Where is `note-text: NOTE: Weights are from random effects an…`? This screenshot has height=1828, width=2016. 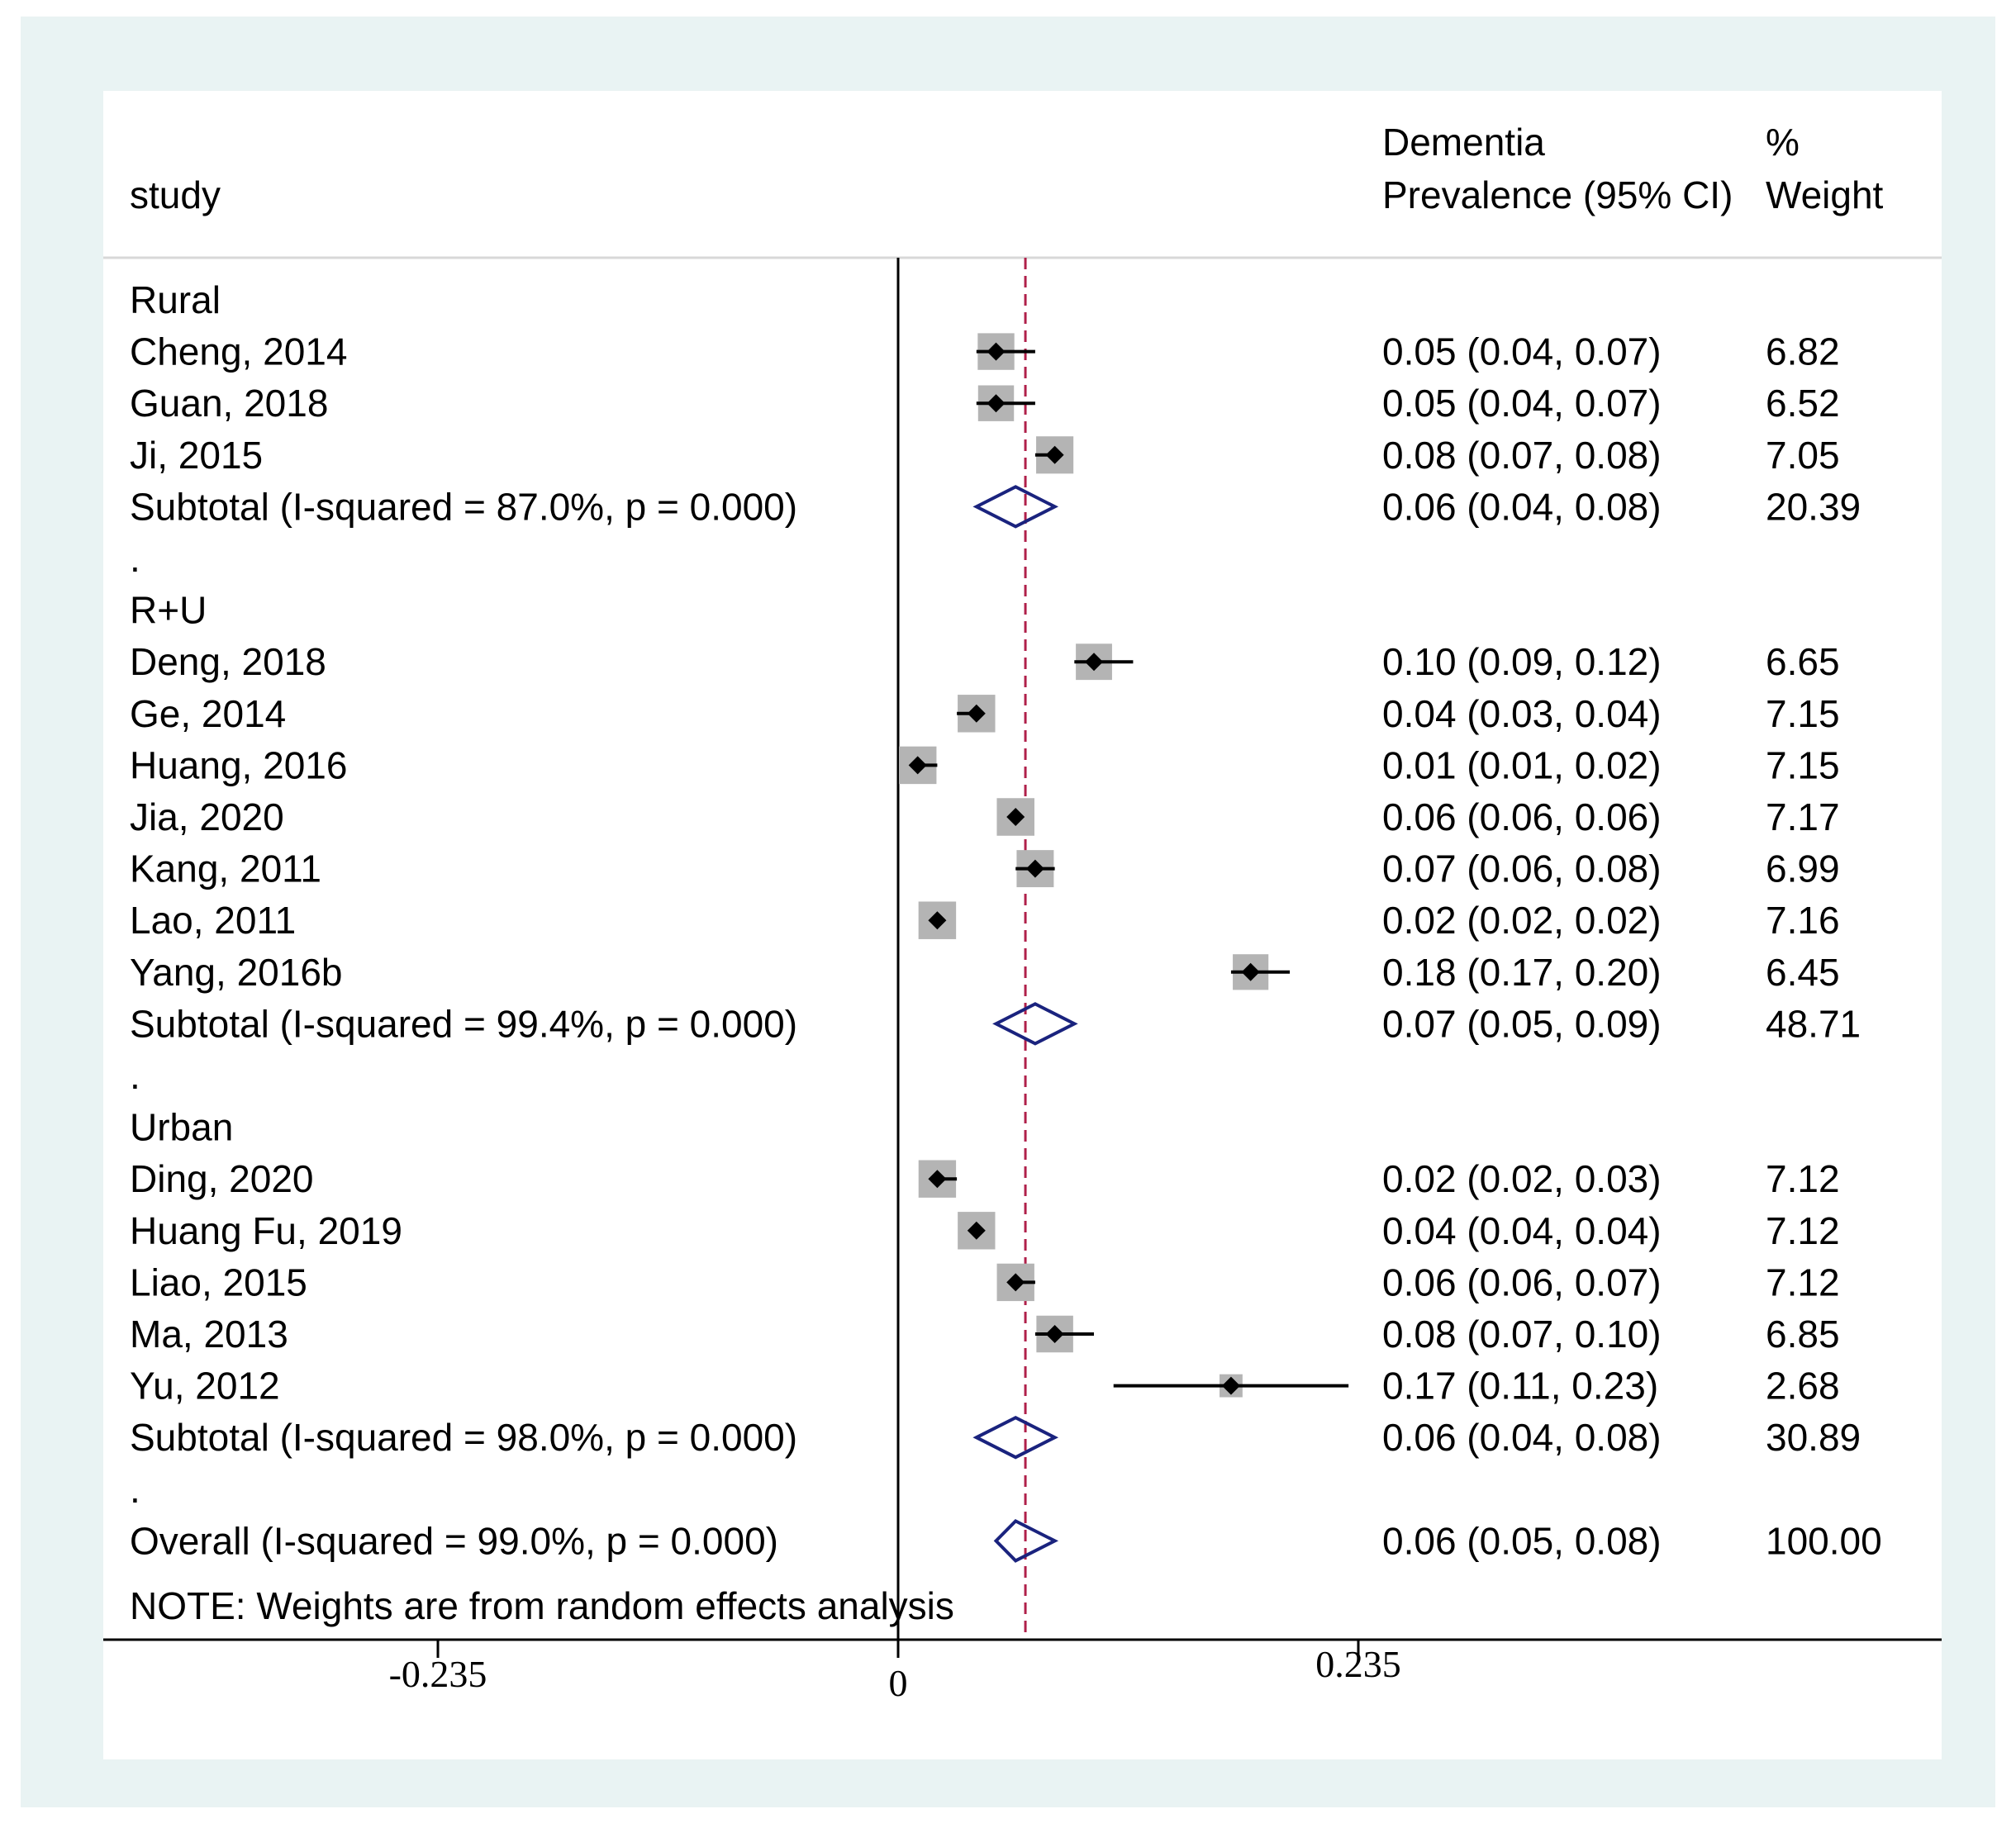 note-text: NOTE: Weights are from random effects an… is located at coordinates (542, 1605).